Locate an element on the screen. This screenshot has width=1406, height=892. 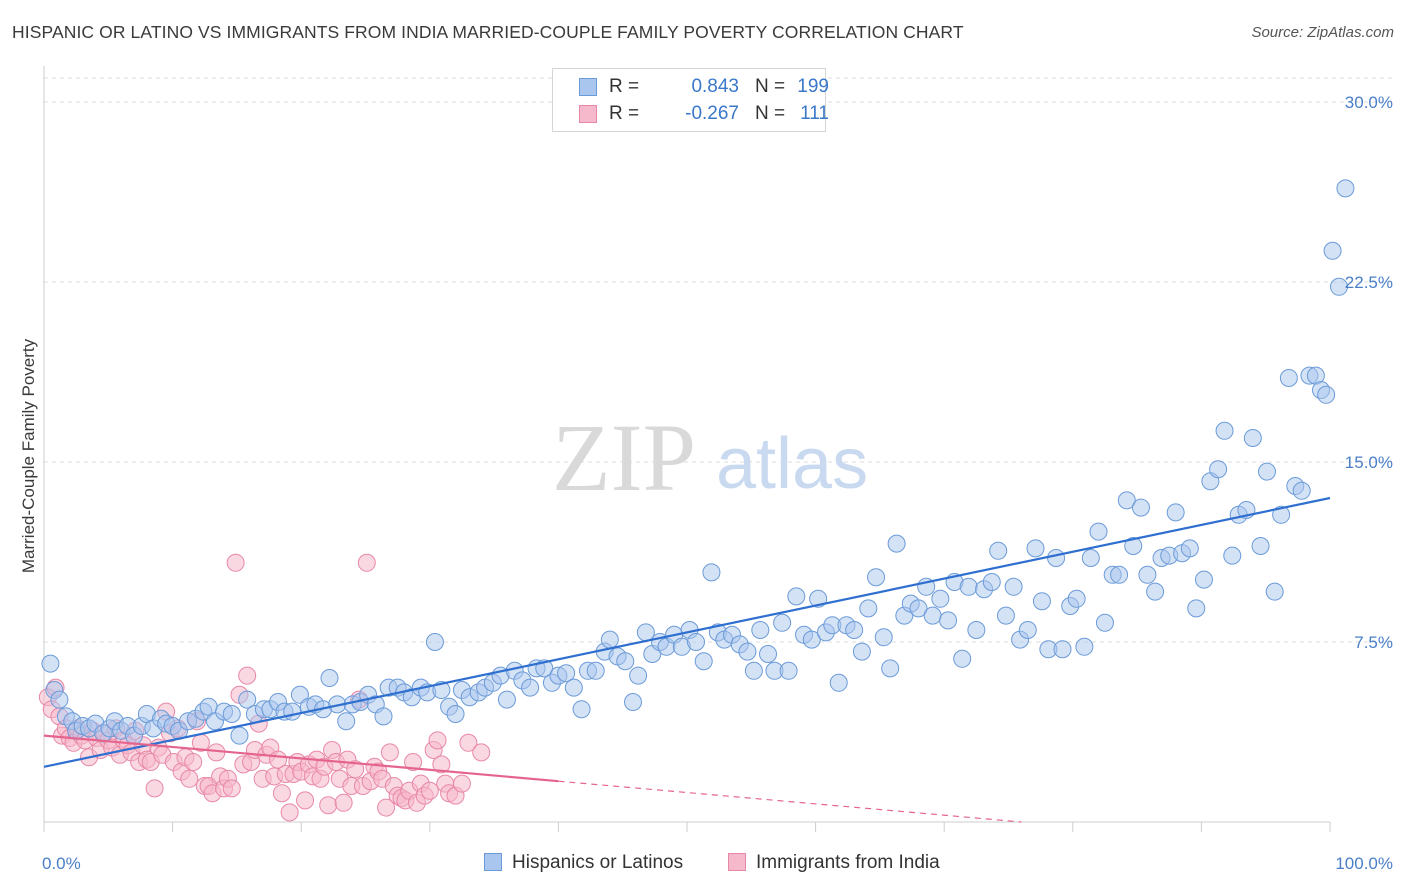
bottom-legend-india: Immigrants from India is located at coordinates (834, 863).